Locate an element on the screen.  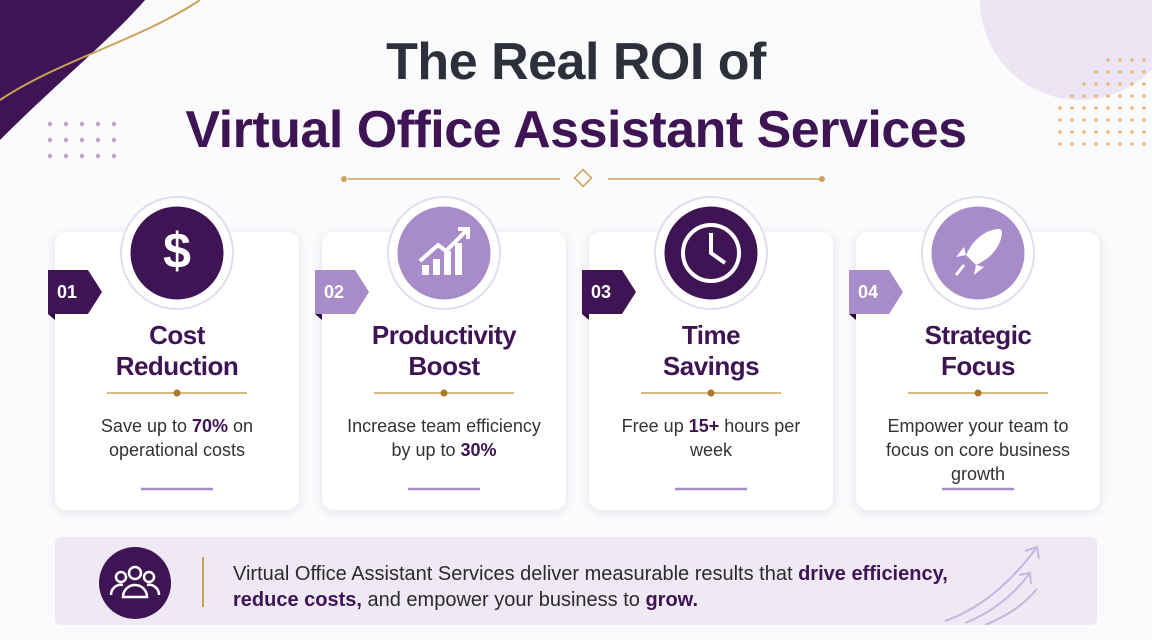
card-title-line: Cost is located at coordinates (177, 335).